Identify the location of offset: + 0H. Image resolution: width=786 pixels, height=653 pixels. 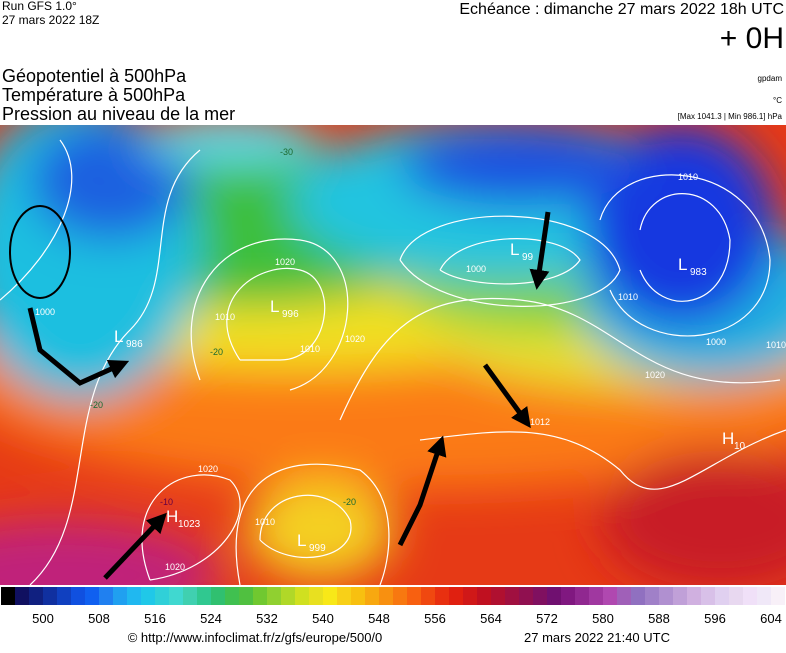
(752, 38).